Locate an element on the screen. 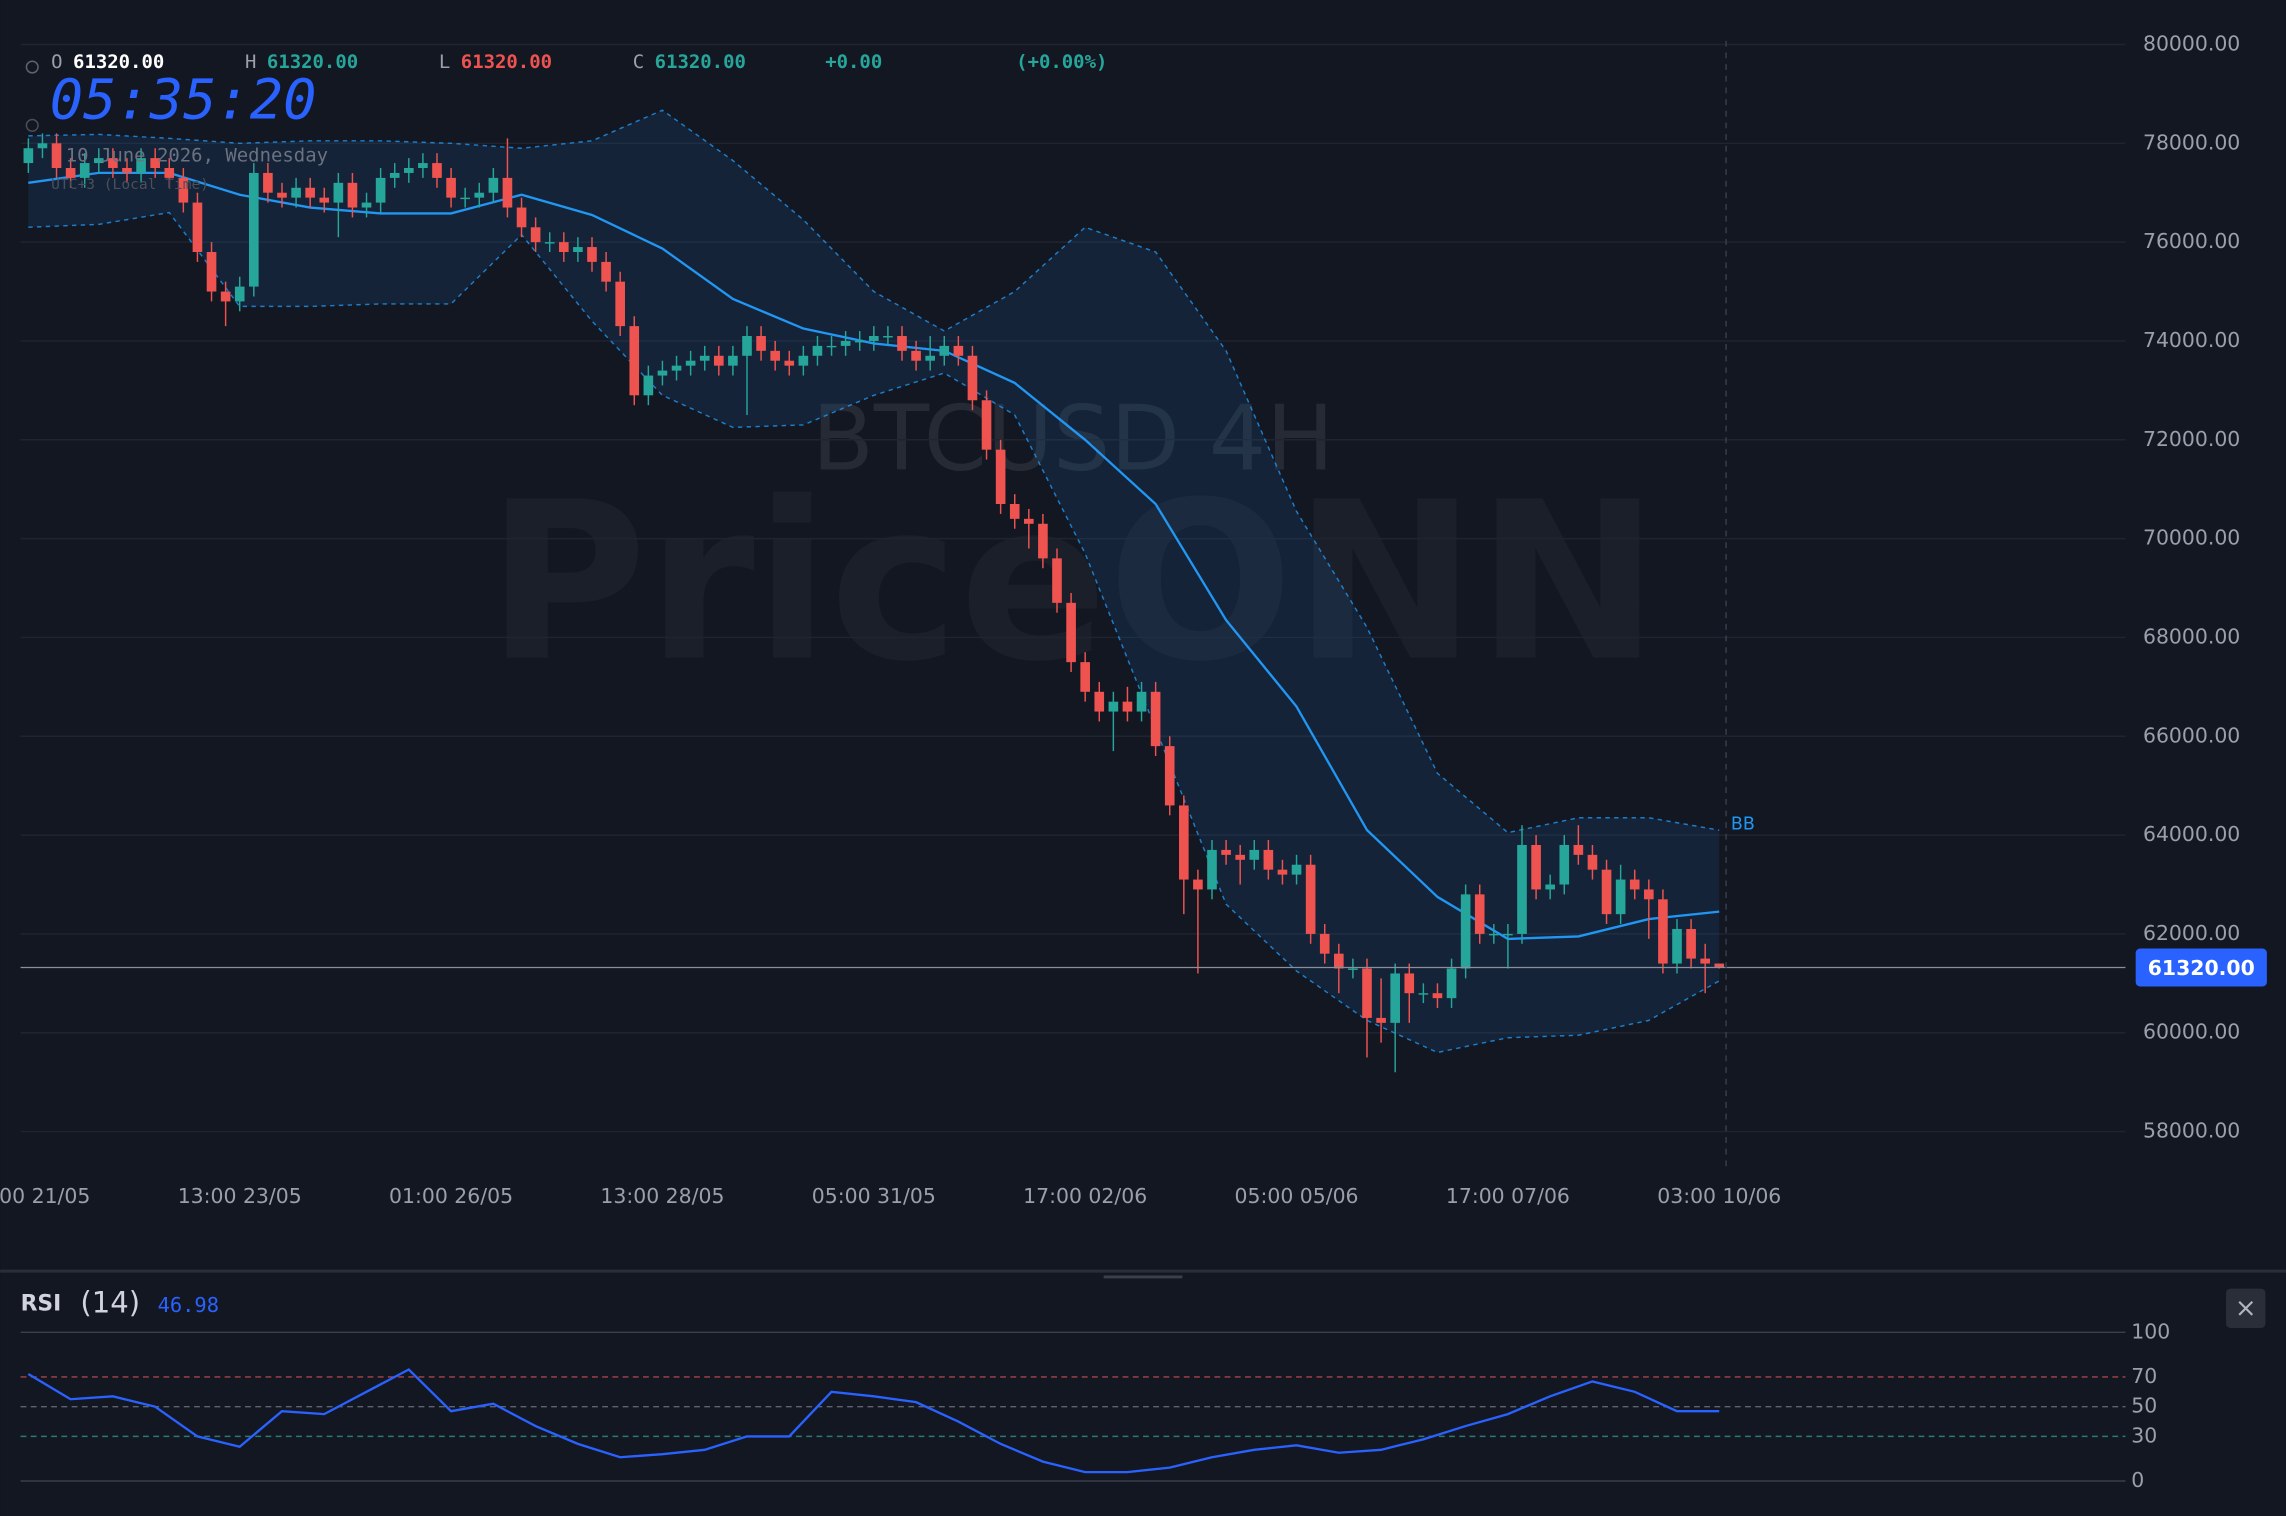 Image resolution: width=2286 pixels, height=1516 pixels. rsi-tick-label: 50 is located at coordinates (2144, 1406).